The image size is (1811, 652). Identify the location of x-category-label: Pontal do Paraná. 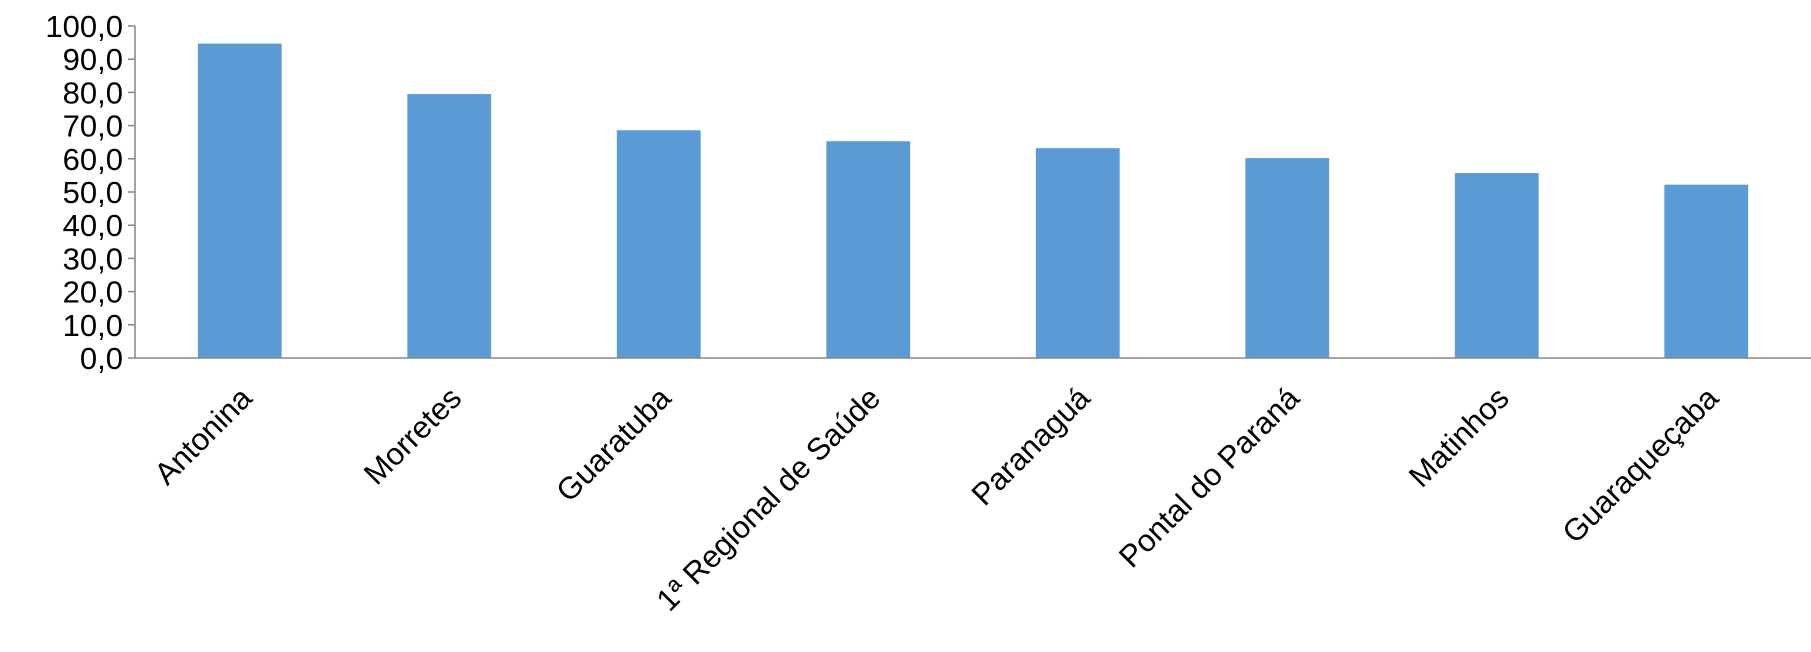
(1209, 477).